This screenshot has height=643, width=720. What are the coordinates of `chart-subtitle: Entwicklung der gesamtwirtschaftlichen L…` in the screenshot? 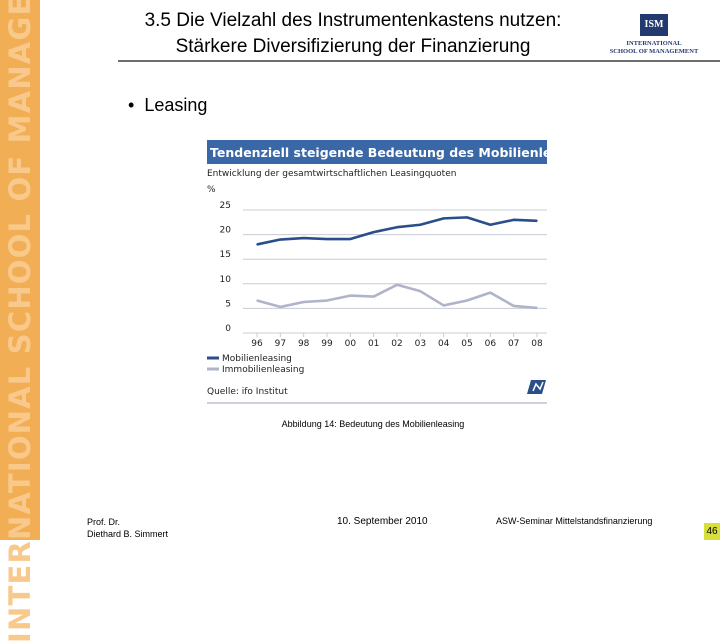 It's located at (331, 174).